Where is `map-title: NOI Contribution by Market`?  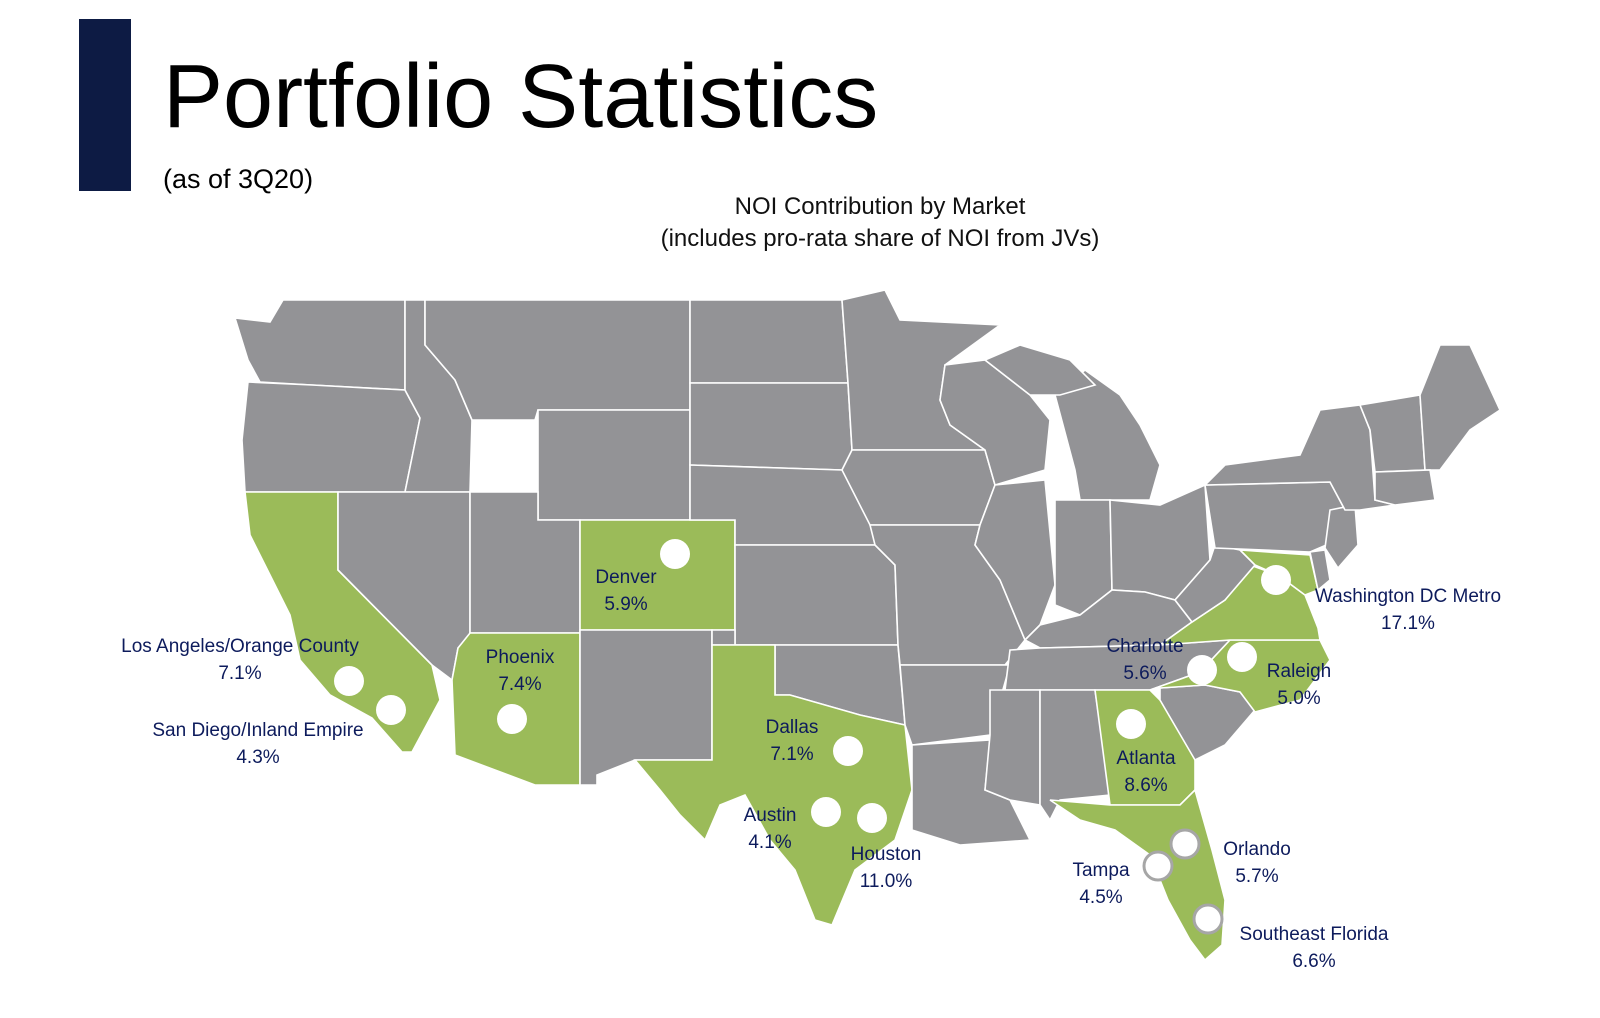 map-title: NOI Contribution by Market is located at coordinates (880, 206).